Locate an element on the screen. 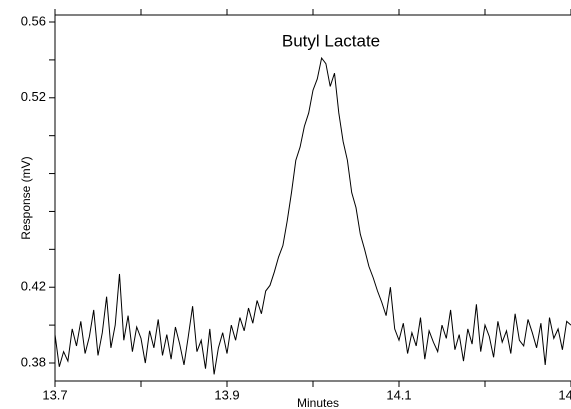  x-axis-label: Minutes is located at coordinates (318, 402).